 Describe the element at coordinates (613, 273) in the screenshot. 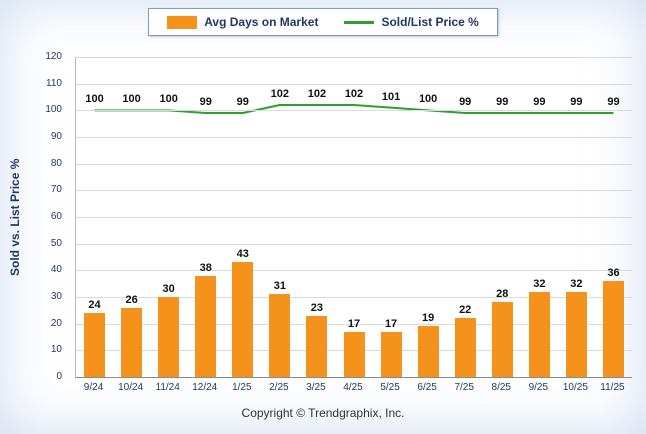

I see `bar-value-label: 36` at that location.